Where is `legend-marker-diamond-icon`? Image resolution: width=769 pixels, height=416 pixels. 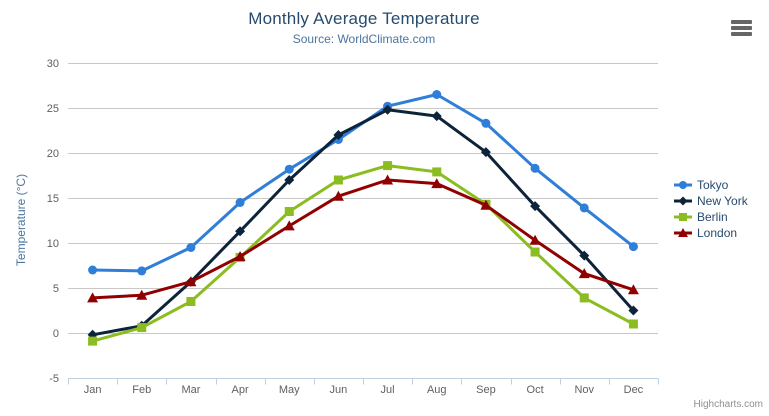 legend-marker-diamond-icon is located at coordinates (683, 201).